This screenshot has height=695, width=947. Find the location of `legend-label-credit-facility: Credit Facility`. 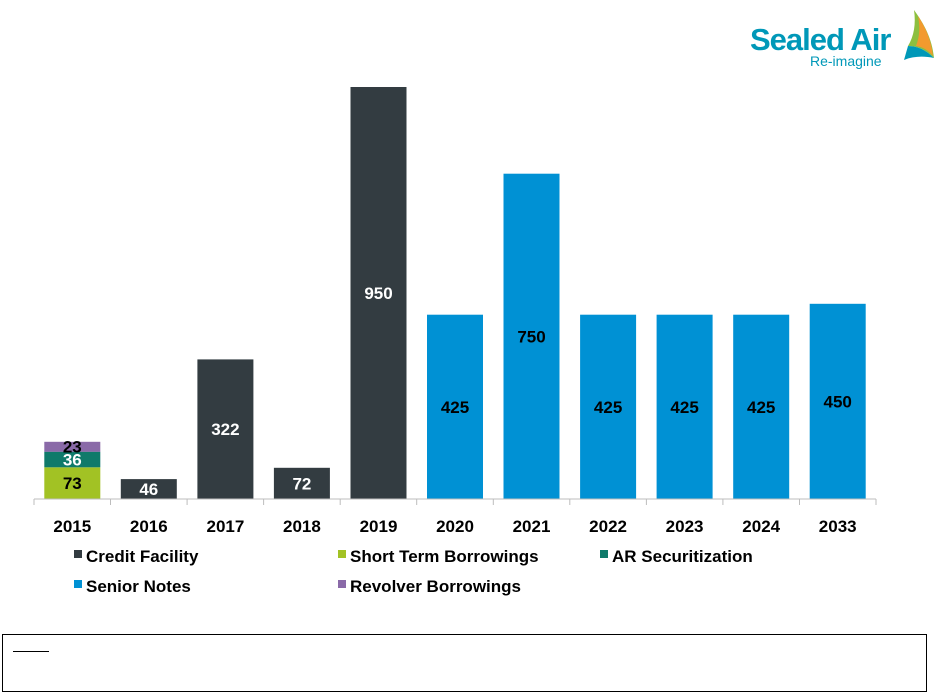

legend-label-credit-facility: Credit Facility is located at coordinates (142, 556).